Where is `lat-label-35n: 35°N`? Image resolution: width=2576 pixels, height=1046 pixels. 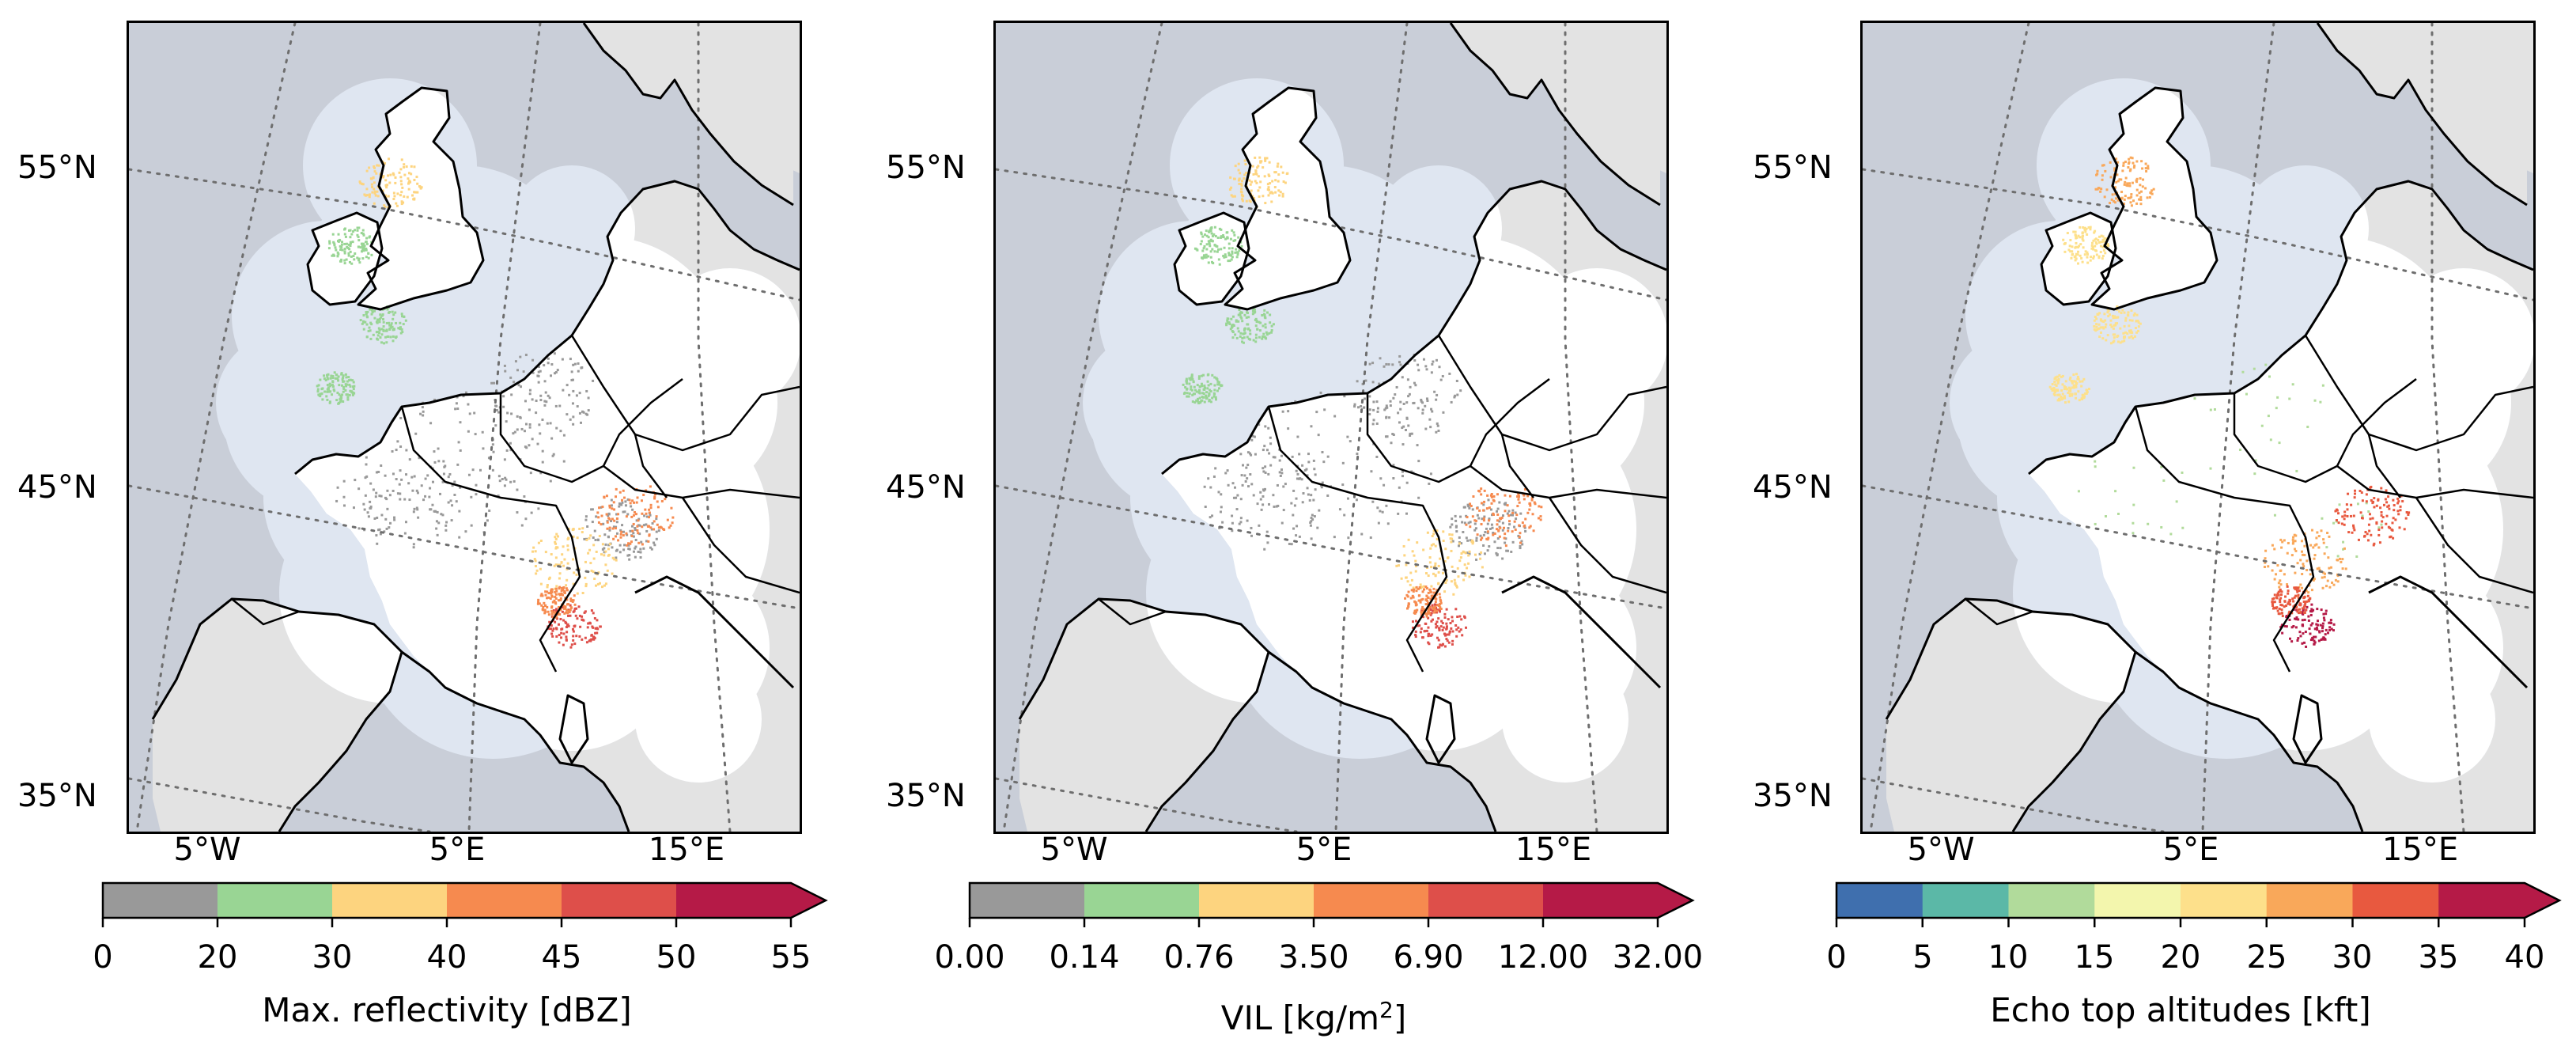
lat-label-35n: 35°N is located at coordinates (1793, 796).